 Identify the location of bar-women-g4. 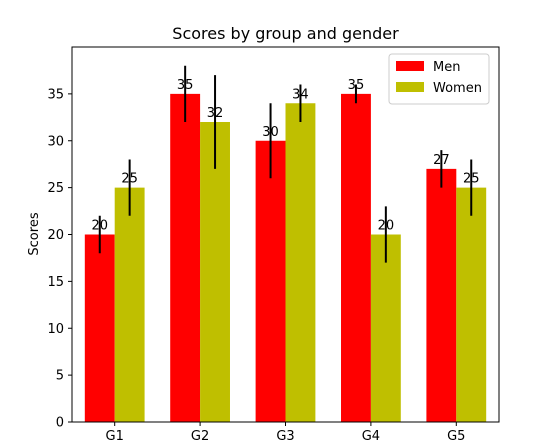
(385, 328).